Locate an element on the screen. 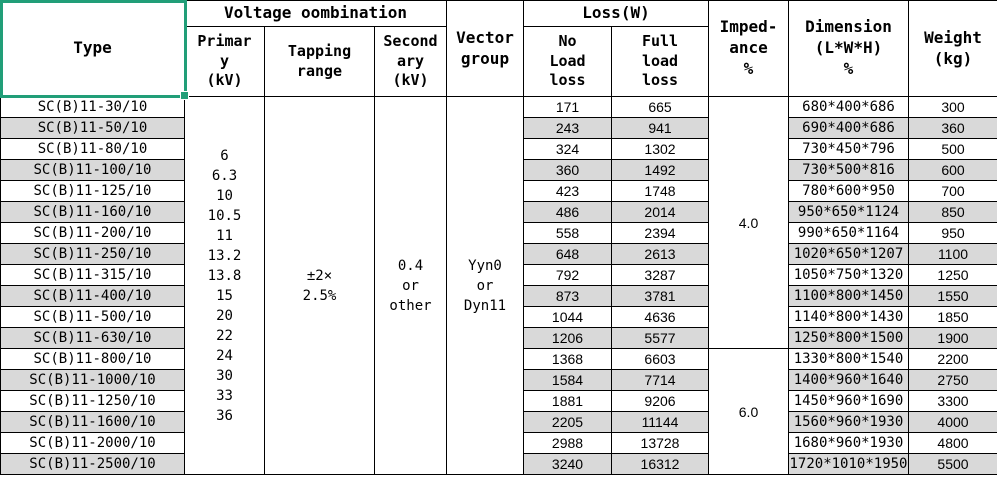 The height and width of the screenshot is (478, 997). type-cell: SC(B)11-80/10 is located at coordinates (92, 149).